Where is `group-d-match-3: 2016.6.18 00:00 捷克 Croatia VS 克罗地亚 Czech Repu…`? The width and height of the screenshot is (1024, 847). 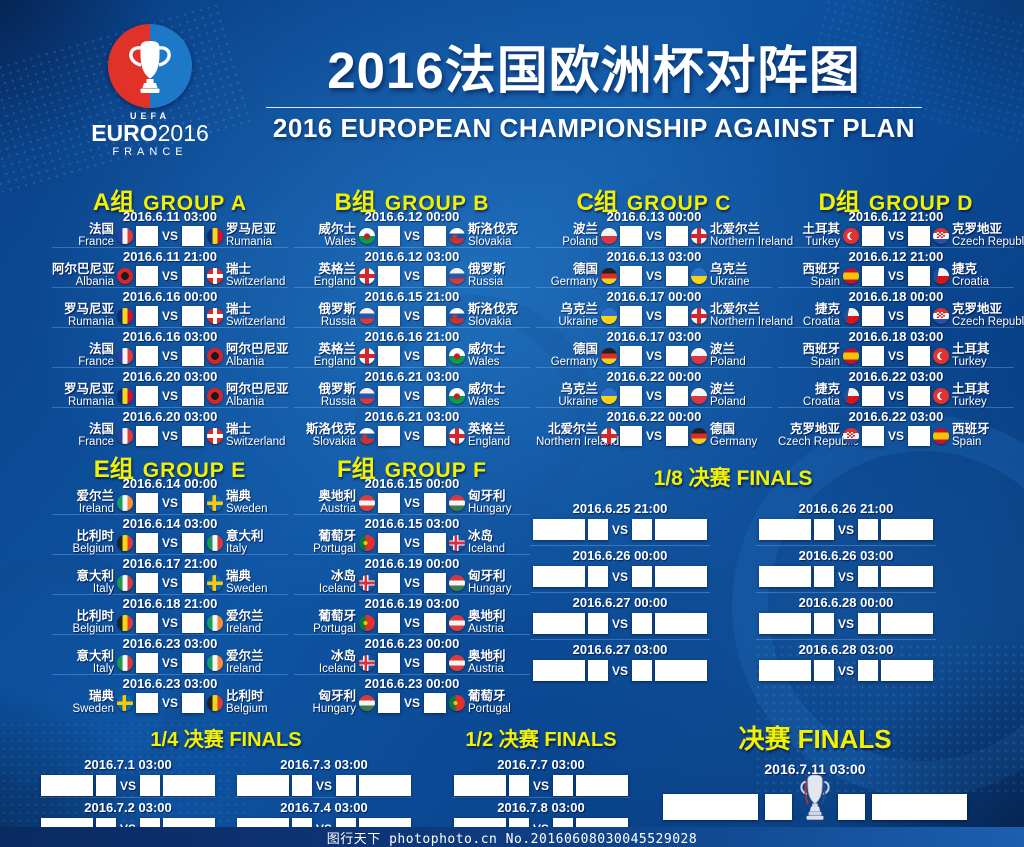 group-d-match-3: 2016.6.18 00:00 捷克 Croatia VS 克罗地亚 Czech Repu… is located at coordinates (901, 308).